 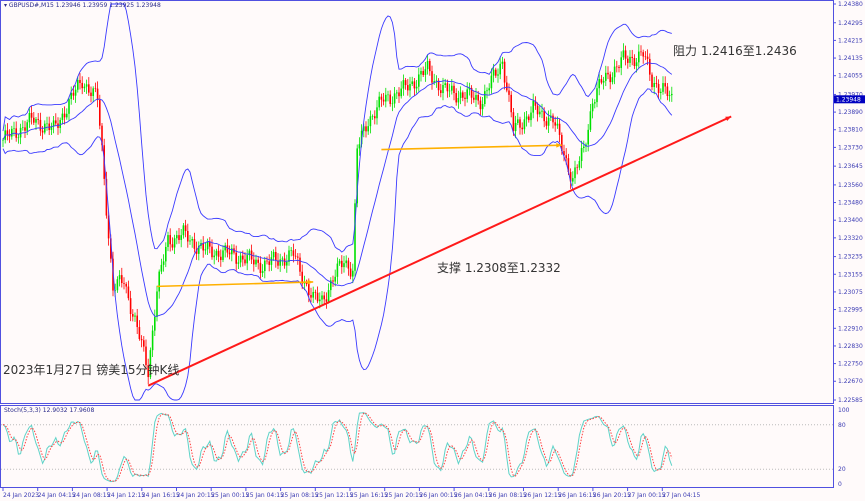 I want to click on x-tick-label: 25 Jan 08:15, so click(x=300, y=495).